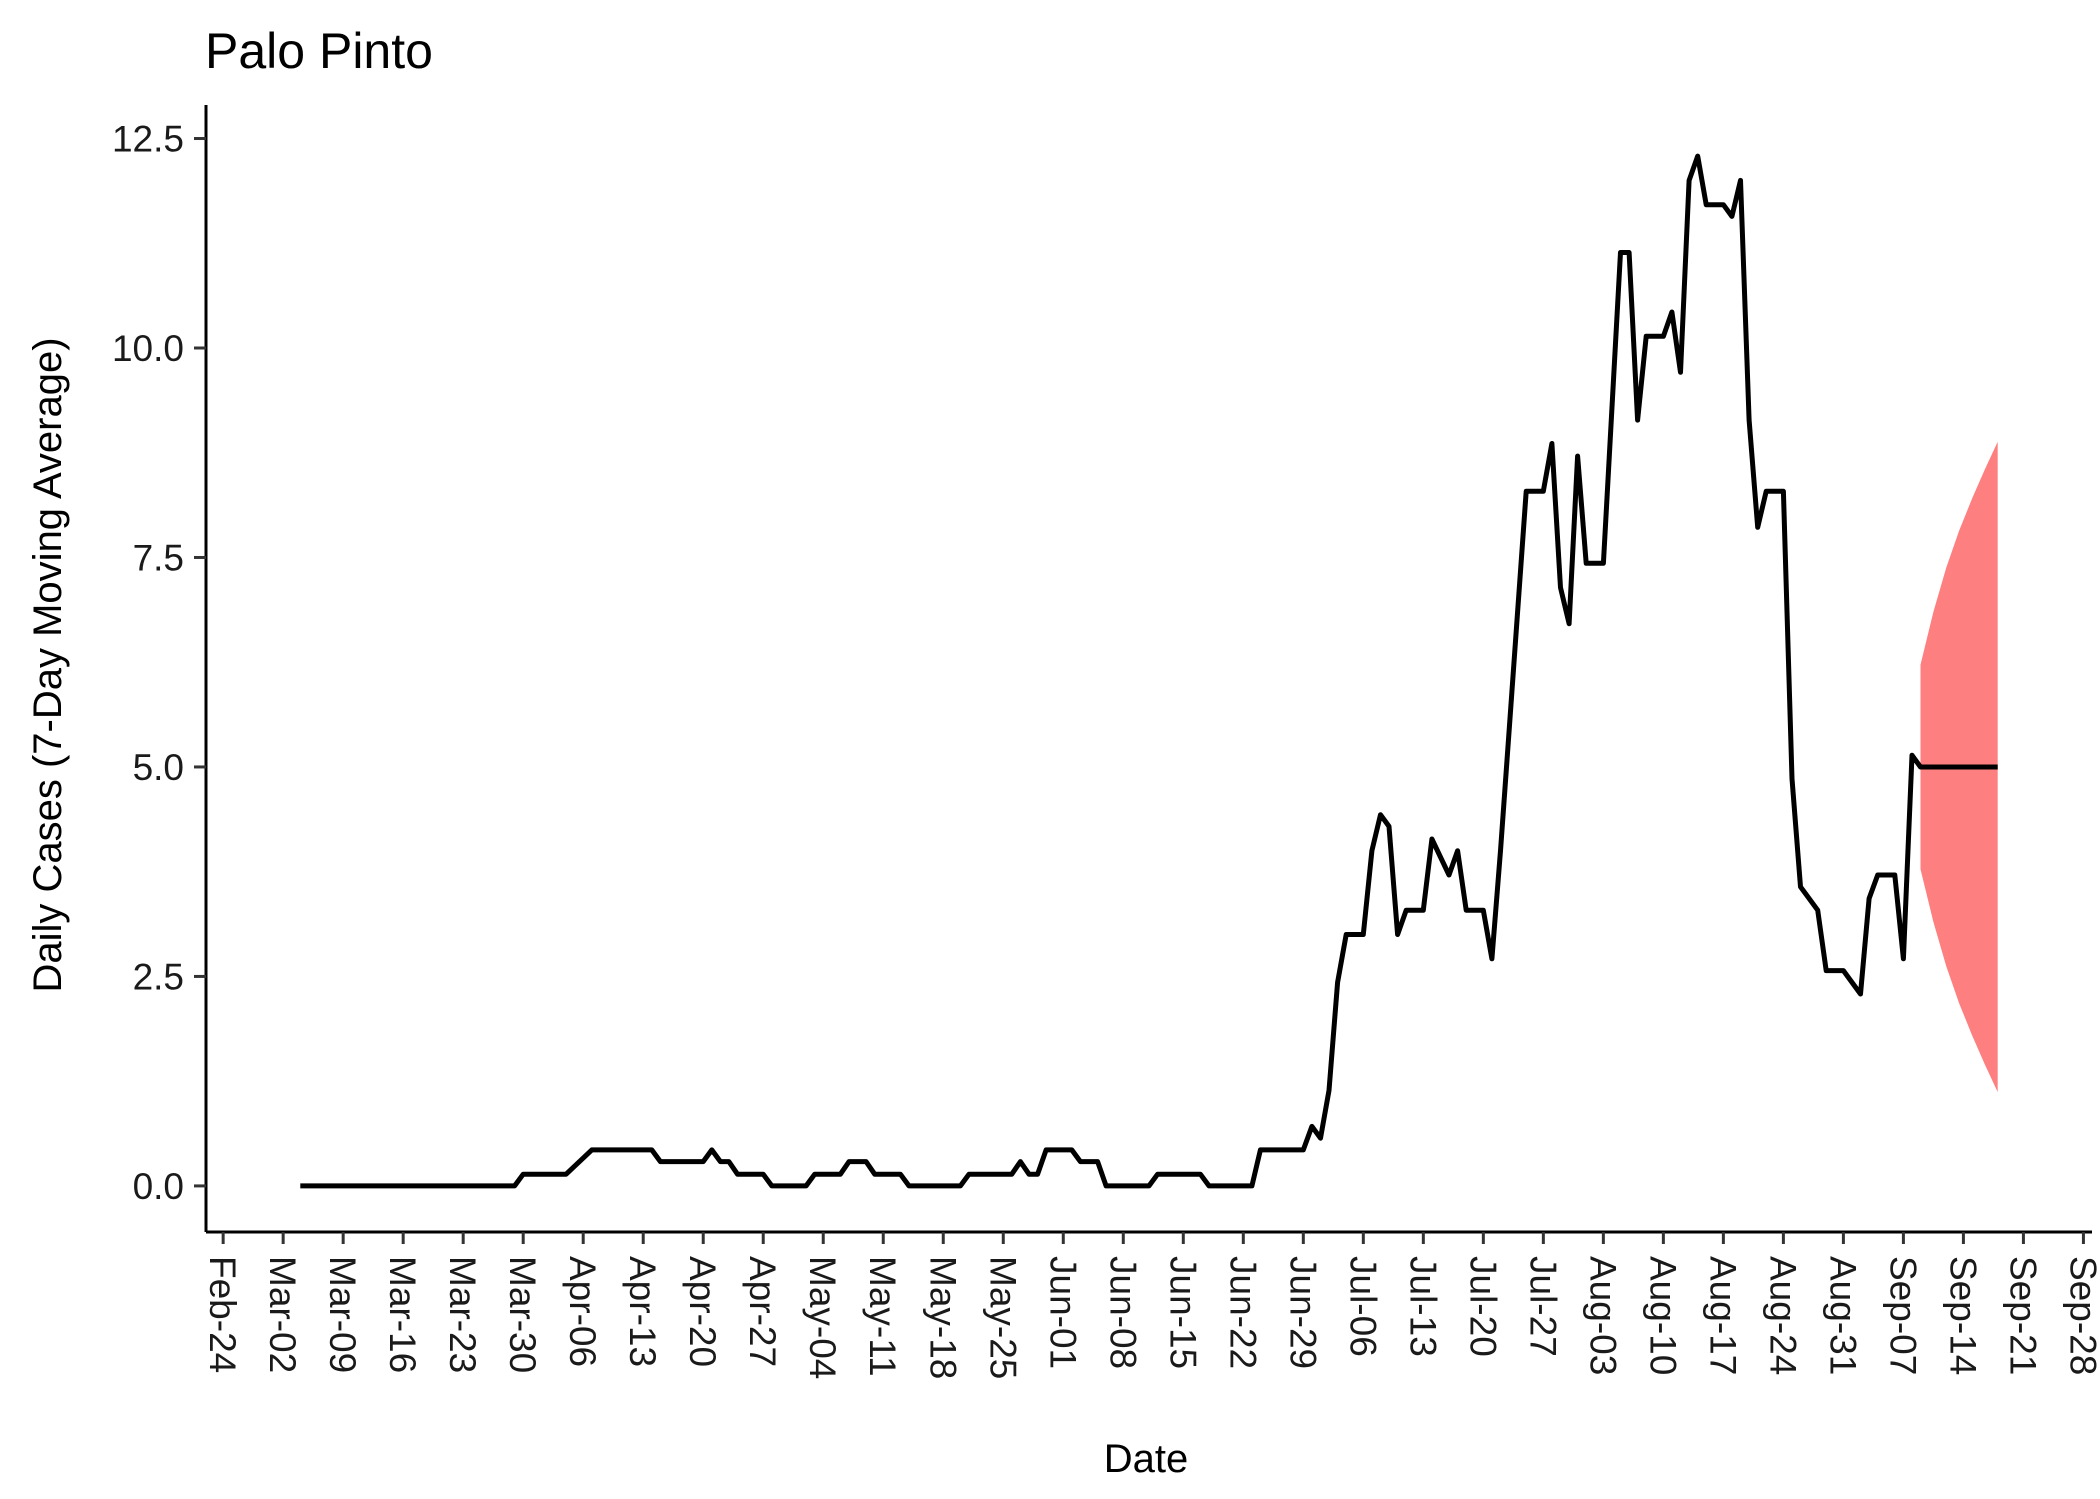 This screenshot has height=1499, width=2100. Describe the element at coordinates (1482, 1306) in the screenshot. I see `x-tick-label: Jul-20` at that location.